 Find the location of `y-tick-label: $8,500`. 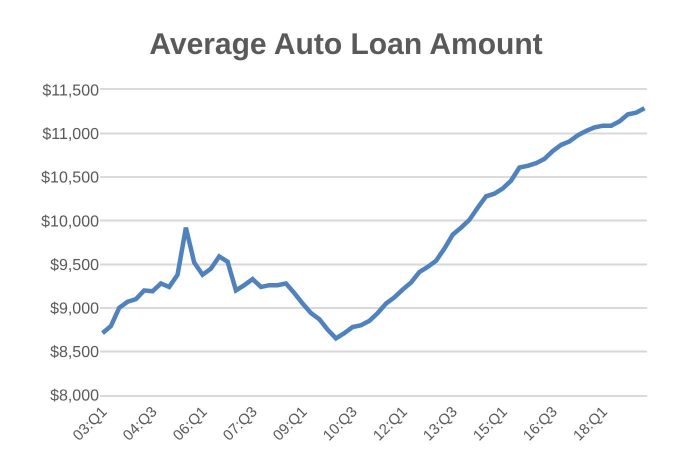

y-tick-label: $8,500 is located at coordinates (75, 353).